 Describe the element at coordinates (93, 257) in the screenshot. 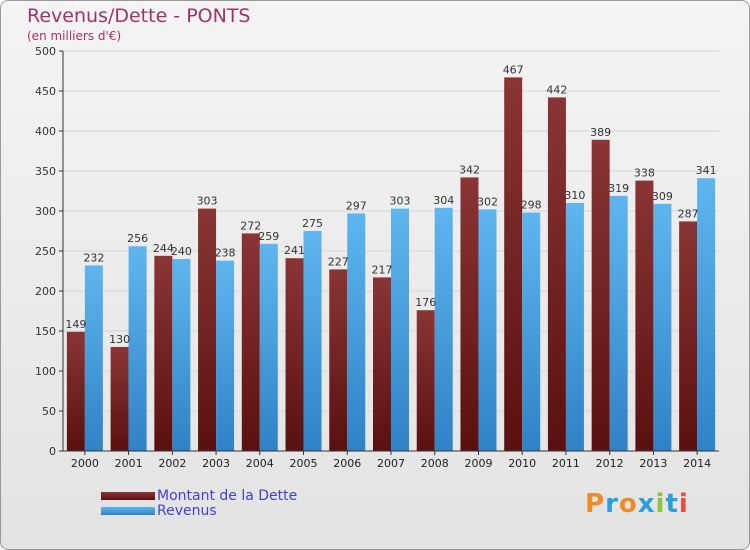

I see `data-label: 232` at that location.